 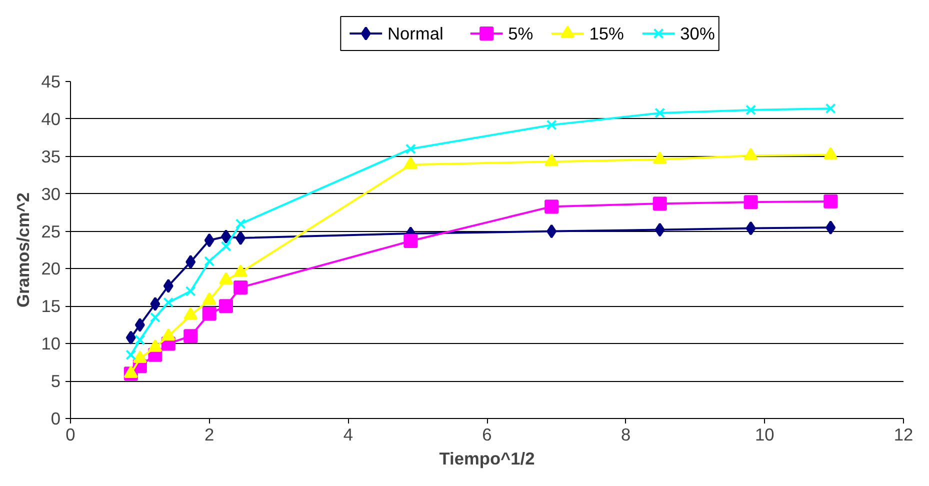 What do you see at coordinates (764, 434) in the screenshot?
I see `x-tick-label: 10` at bounding box center [764, 434].